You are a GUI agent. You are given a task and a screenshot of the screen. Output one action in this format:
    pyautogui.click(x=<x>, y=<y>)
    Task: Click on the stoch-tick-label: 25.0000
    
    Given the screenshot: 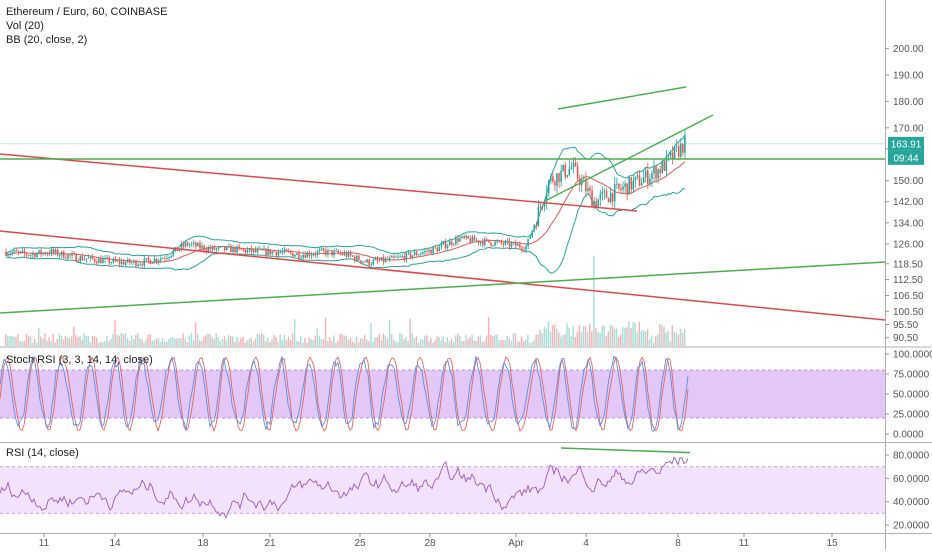 What is the action you would take?
    pyautogui.click(x=911, y=415)
    